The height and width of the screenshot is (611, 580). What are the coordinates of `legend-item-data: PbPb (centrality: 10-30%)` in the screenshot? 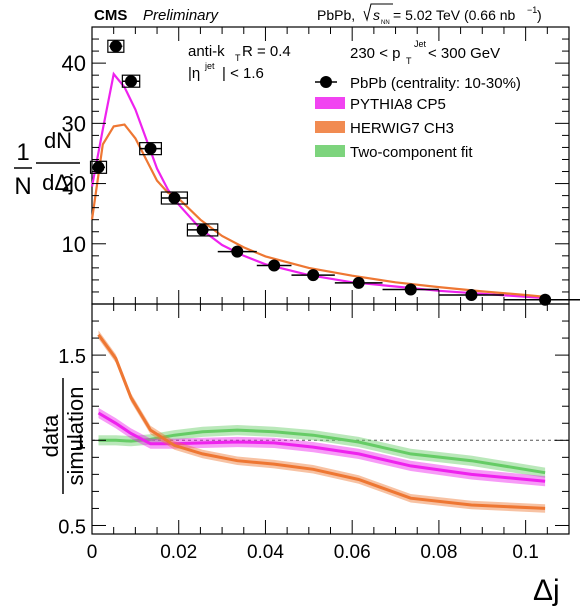 It's located at (418, 83).